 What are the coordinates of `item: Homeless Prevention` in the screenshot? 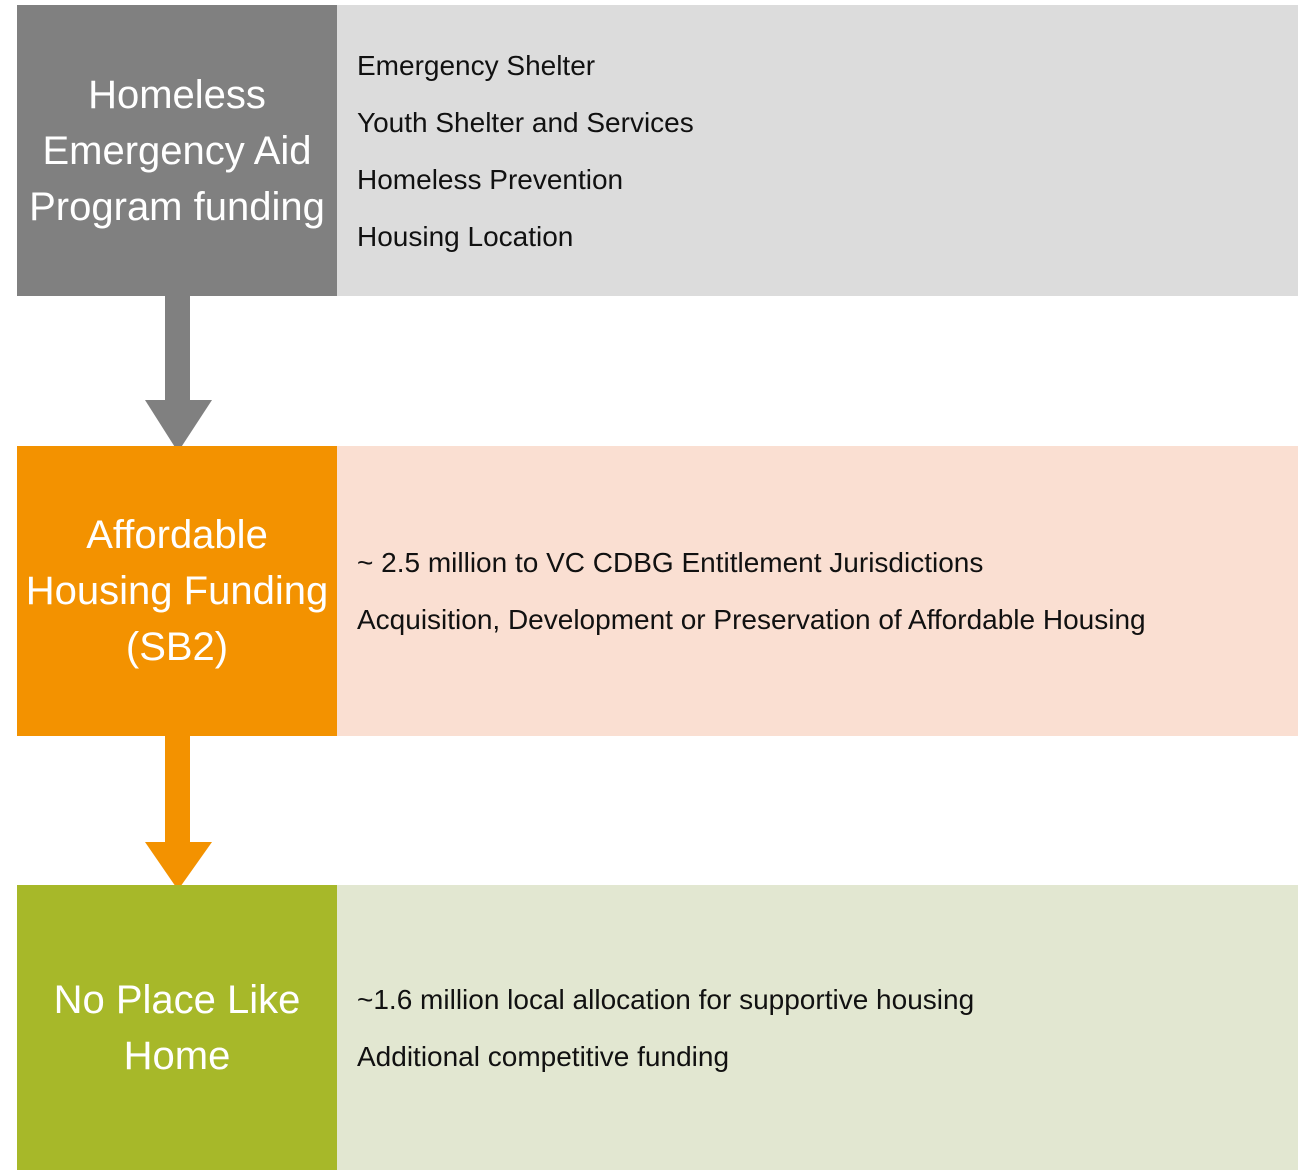 It's located at (490, 179).